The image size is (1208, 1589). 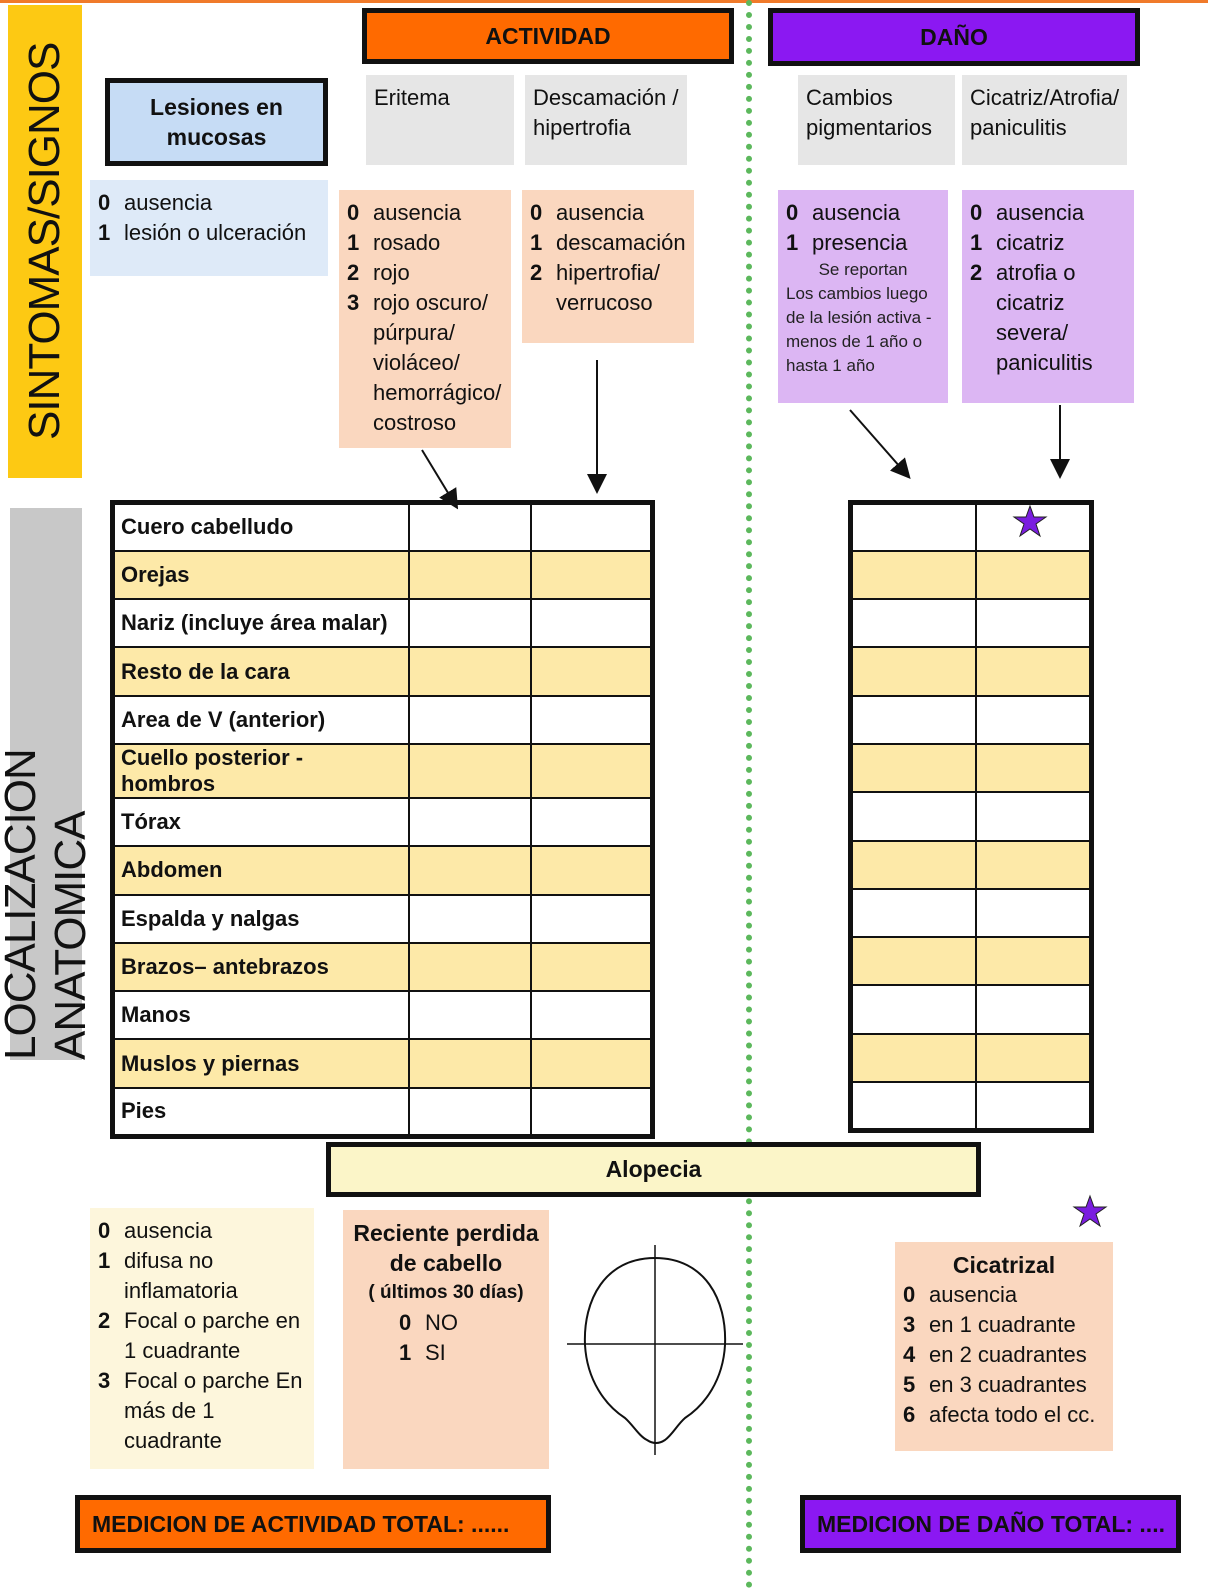 I want to click on row: Brazos– antebrazos, so click(x=382, y=967).